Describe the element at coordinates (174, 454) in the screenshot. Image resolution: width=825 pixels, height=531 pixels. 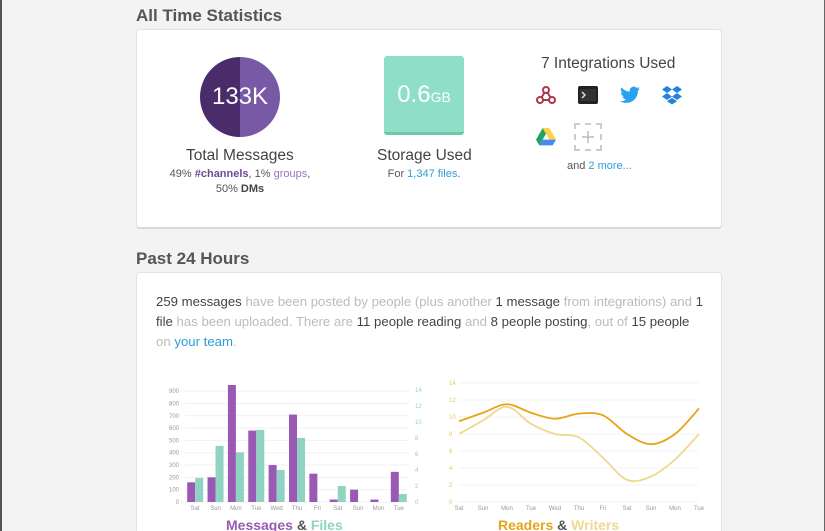
I see `y-left-tick-label: 400` at that location.